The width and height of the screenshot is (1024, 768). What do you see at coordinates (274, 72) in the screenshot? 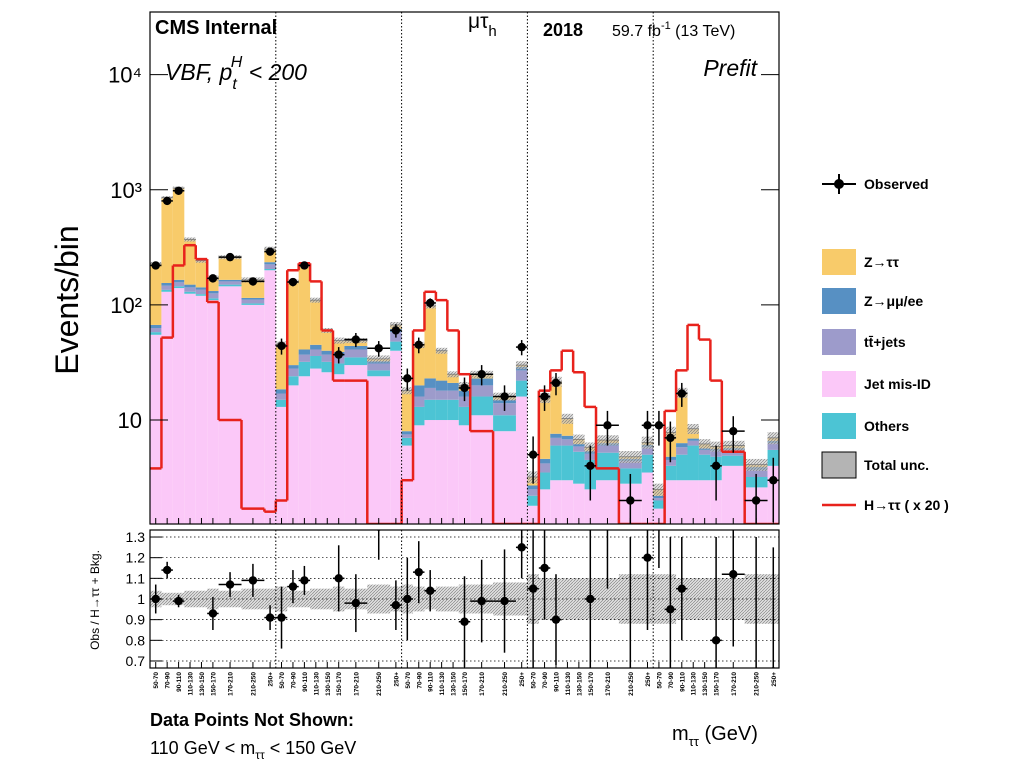
I see `category-rest: < 200` at bounding box center [274, 72].